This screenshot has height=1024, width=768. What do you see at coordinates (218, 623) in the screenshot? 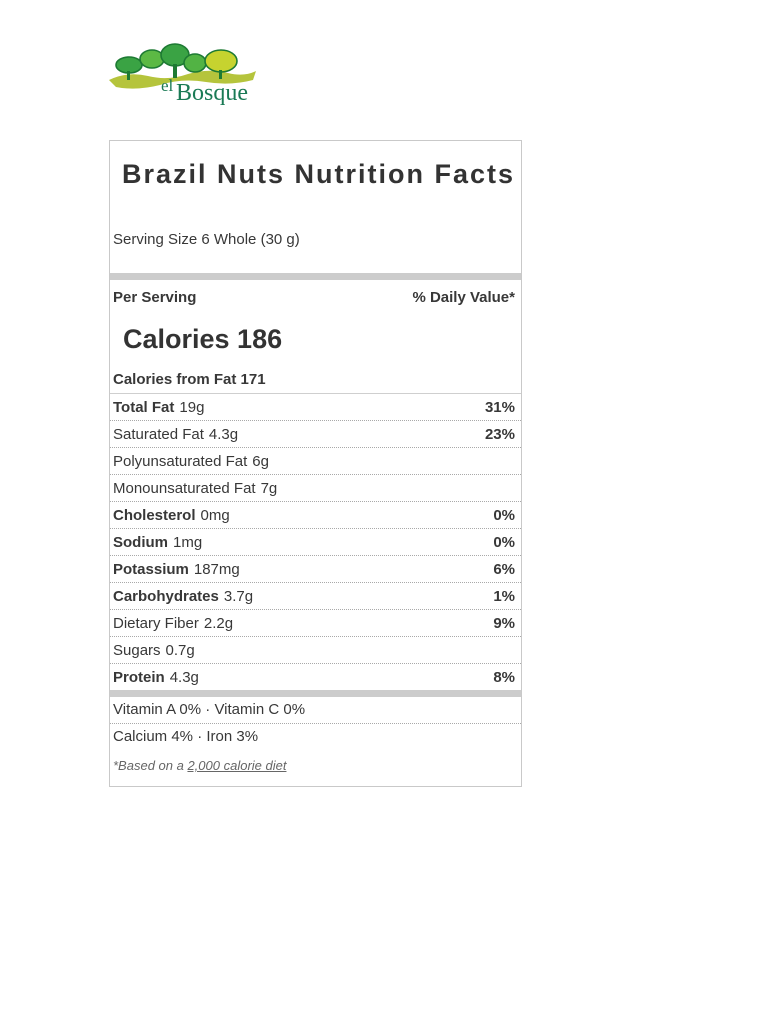
I see `nutrient-amount: 2.2g` at bounding box center [218, 623].